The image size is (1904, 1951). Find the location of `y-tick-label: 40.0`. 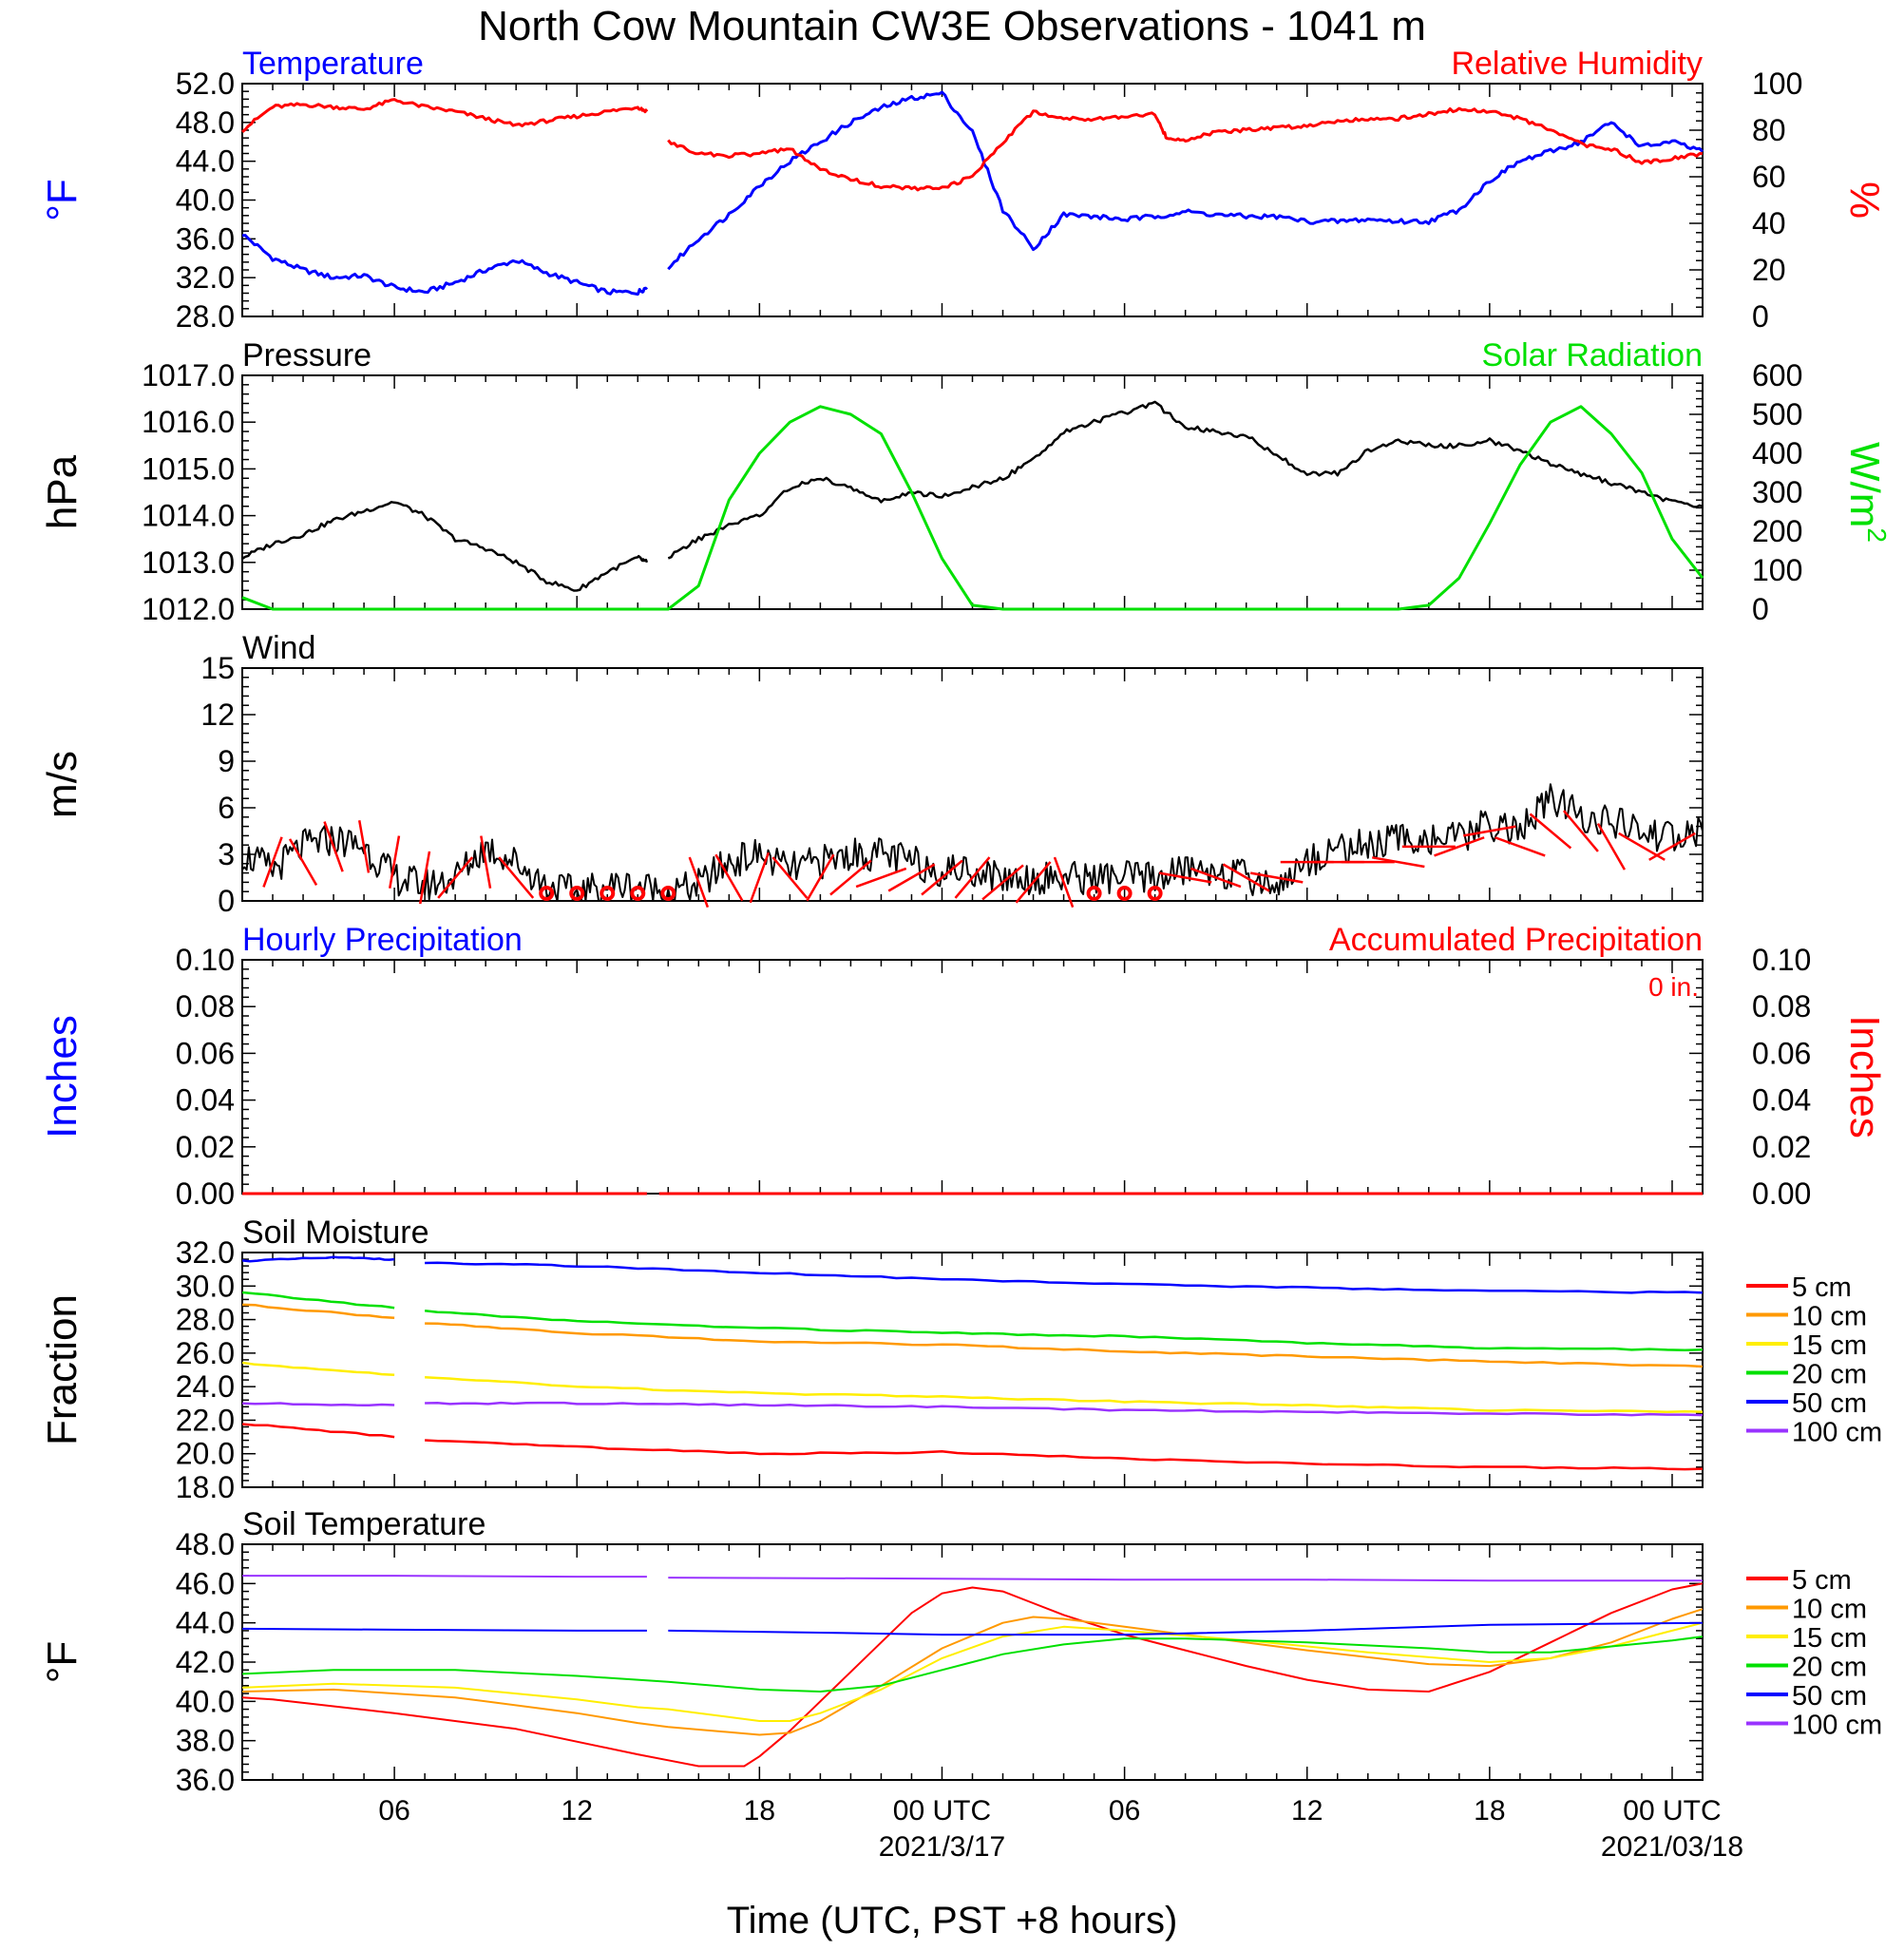

y-tick-label: 40.0 is located at coordinates (206, 201).